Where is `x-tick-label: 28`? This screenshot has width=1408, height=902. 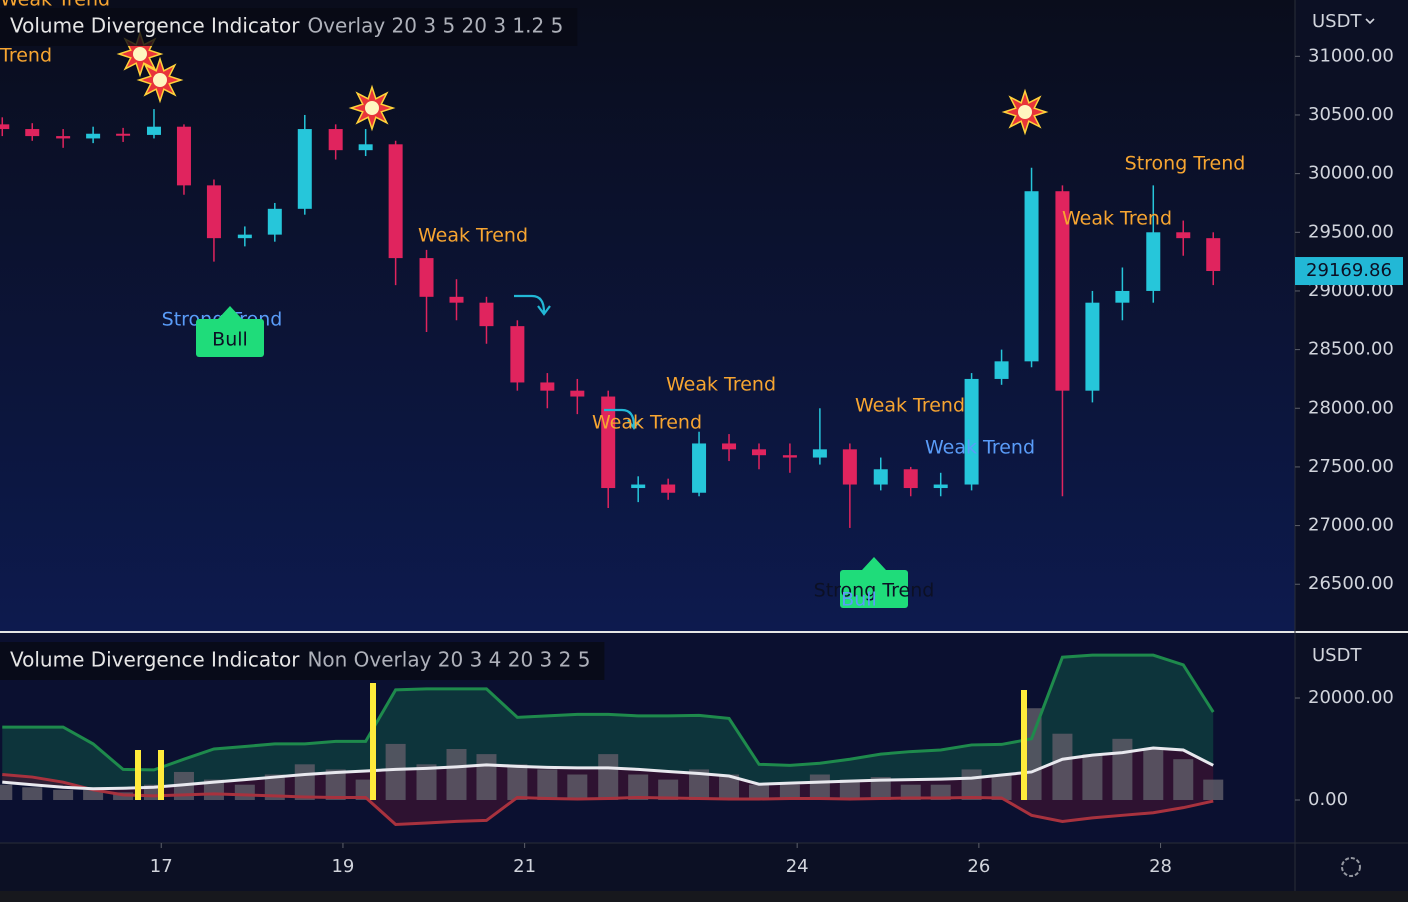
x-tick-label: 28 is located at coordinates (1160, 866).